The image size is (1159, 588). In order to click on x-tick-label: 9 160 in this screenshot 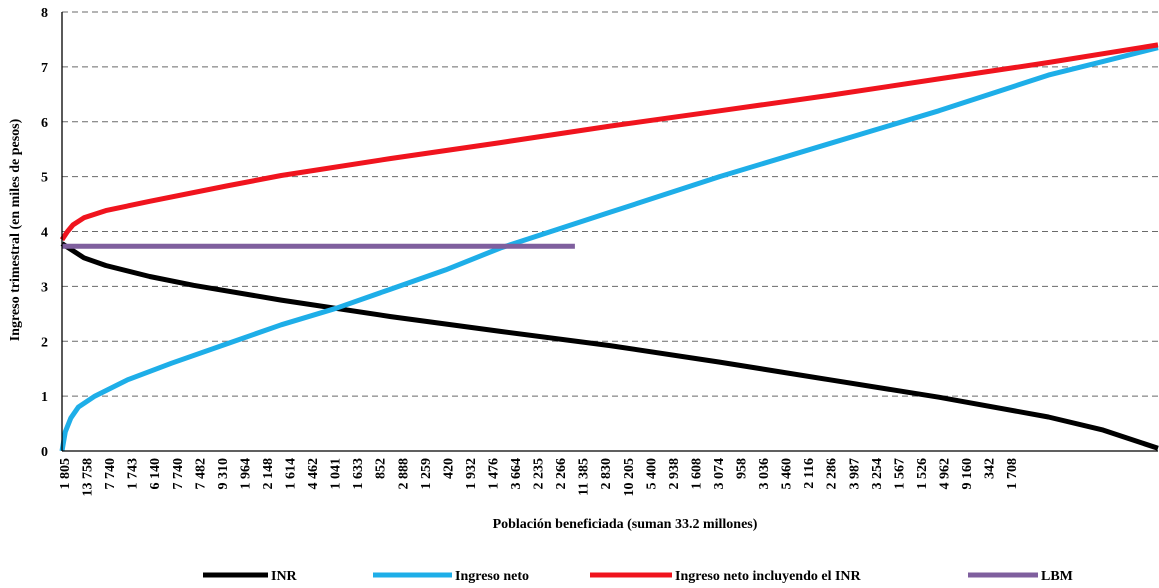, I will do `click(967, 474)`.